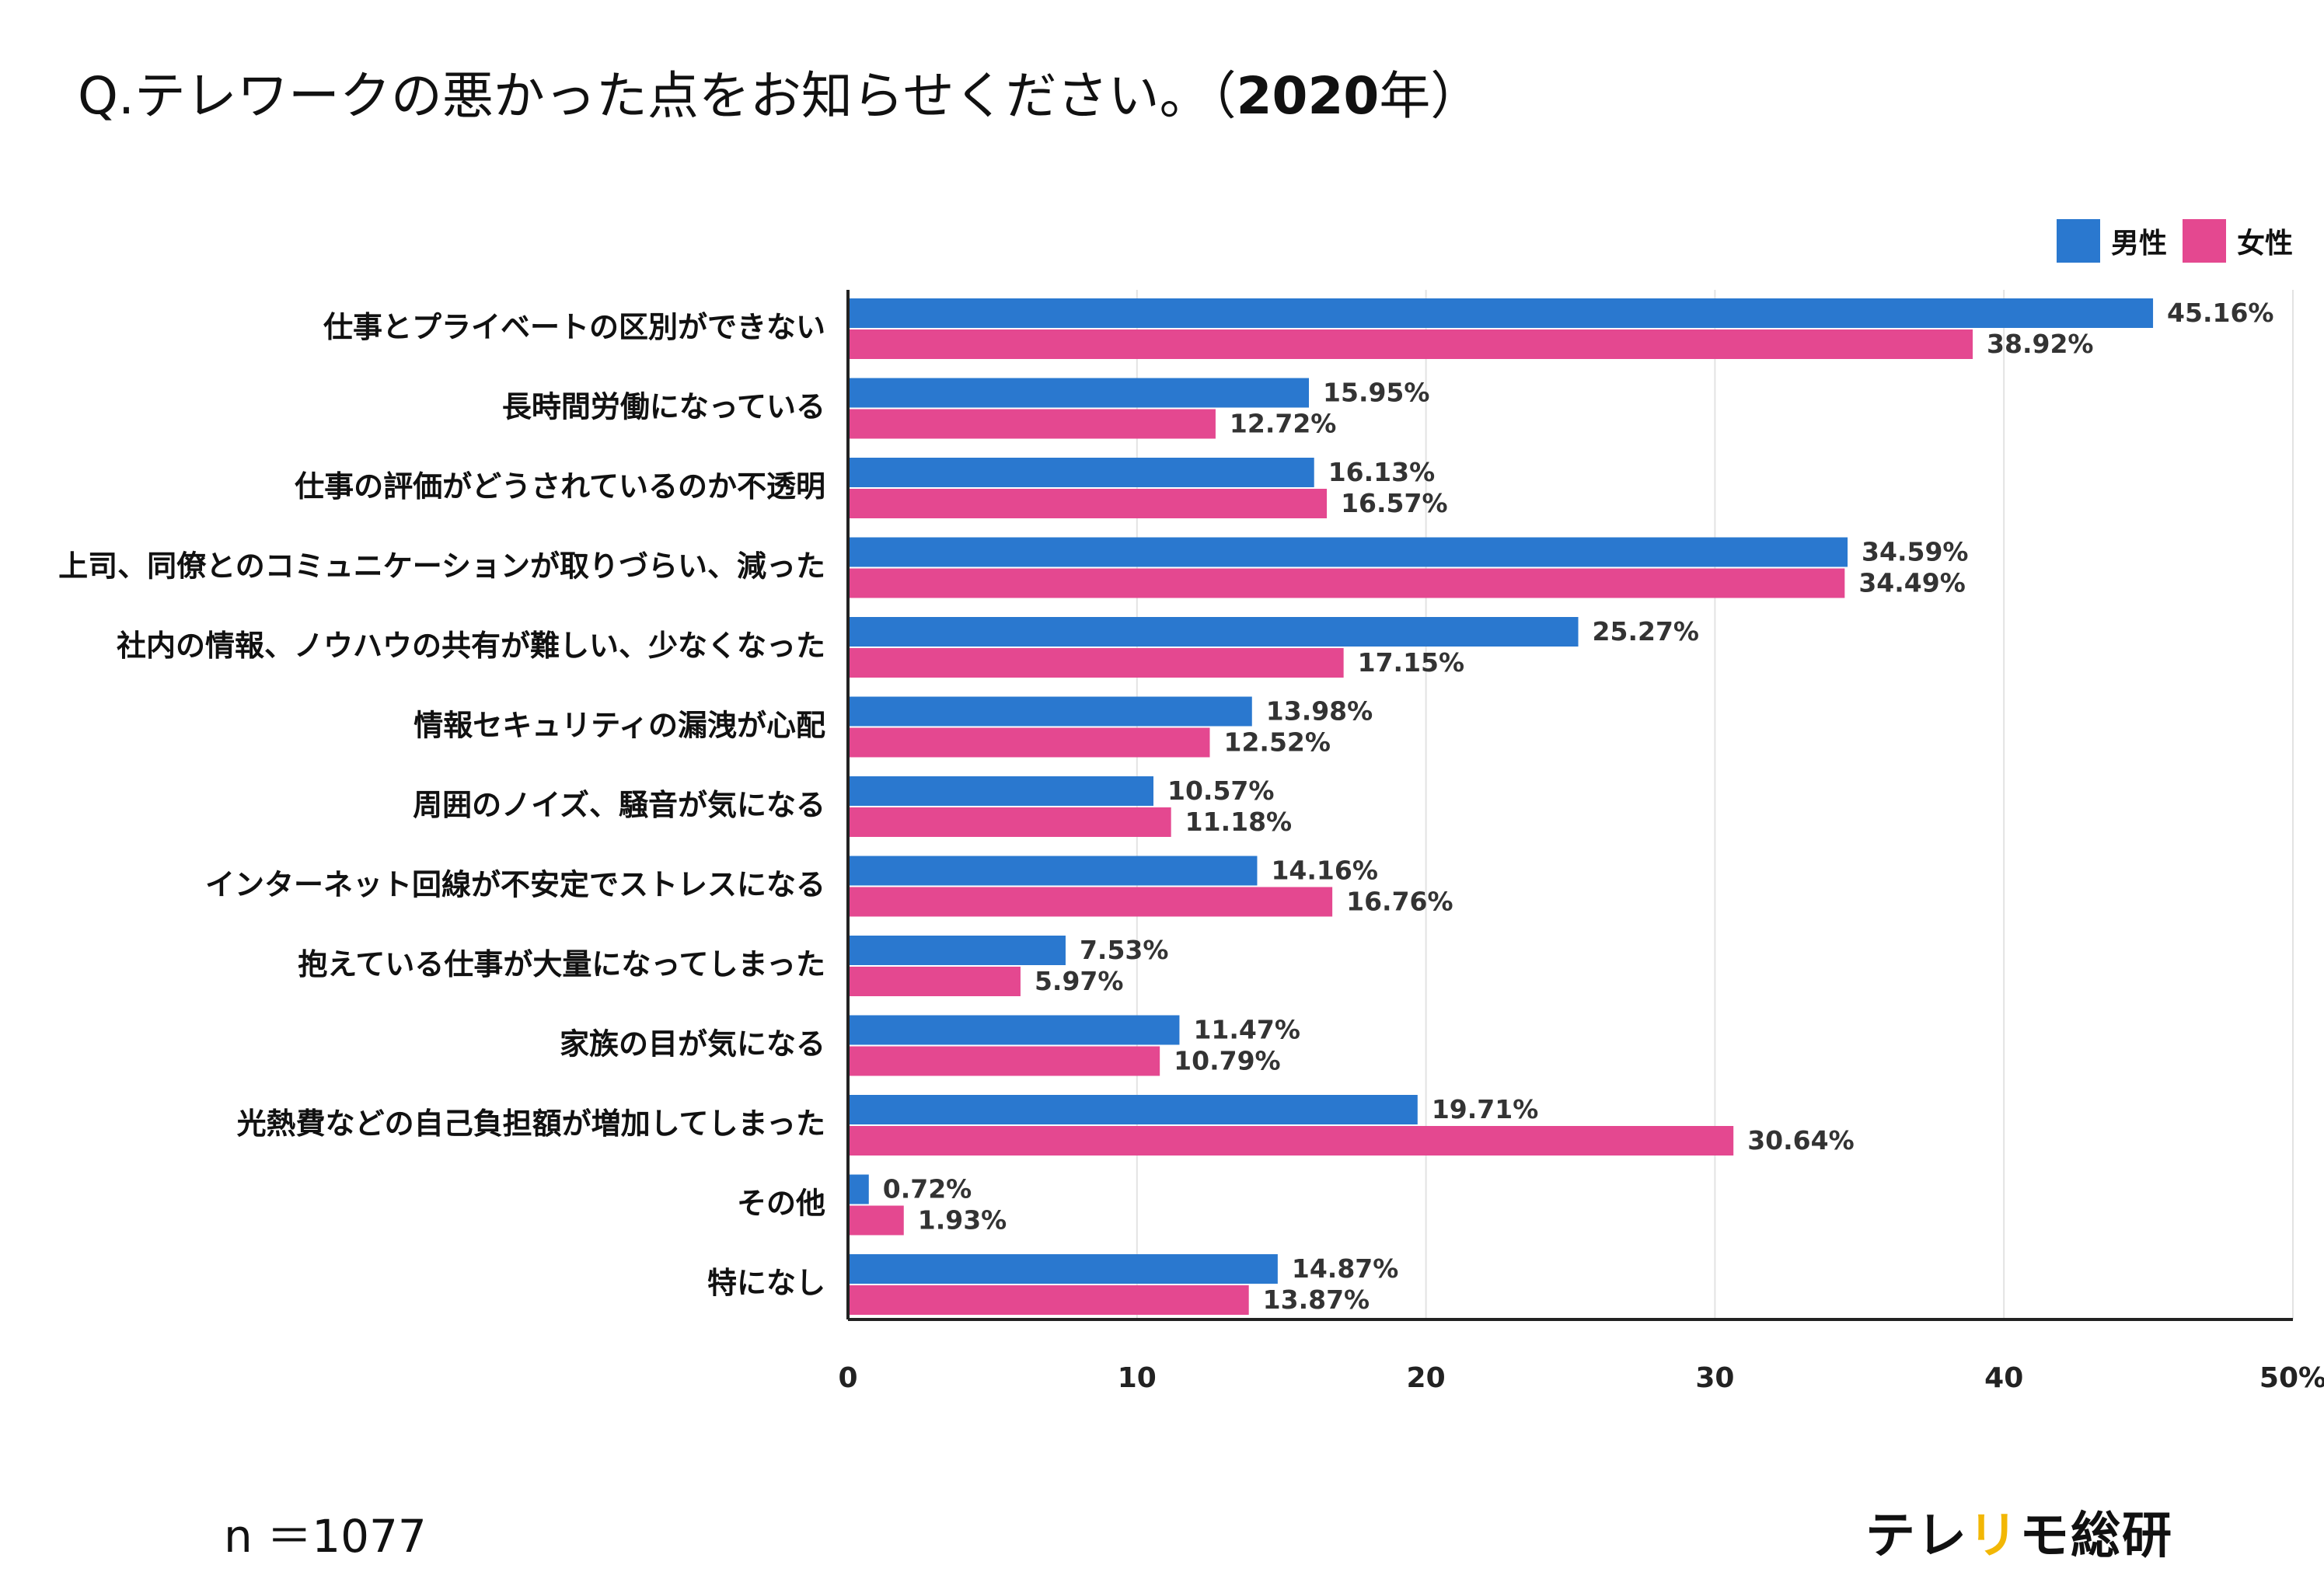 The image size is (2324, 1593). Describe the element at coordinates (1430, 96) in the screenshot. I see `title-suffix: 年）` at that location.